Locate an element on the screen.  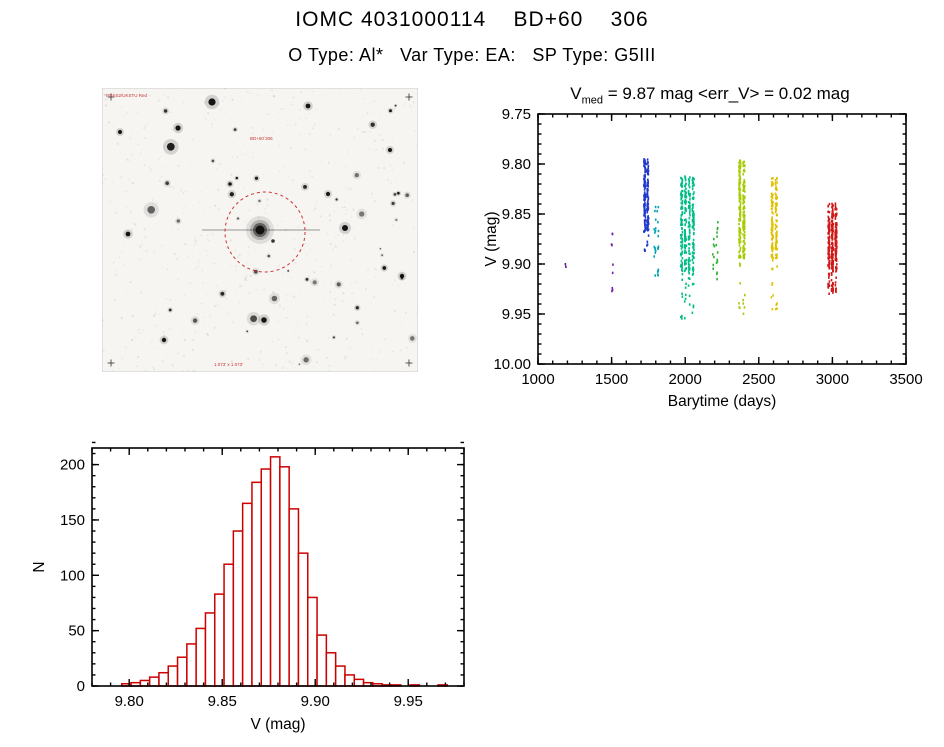
corner-fiducial-marks is located at coordinates (260, 230).